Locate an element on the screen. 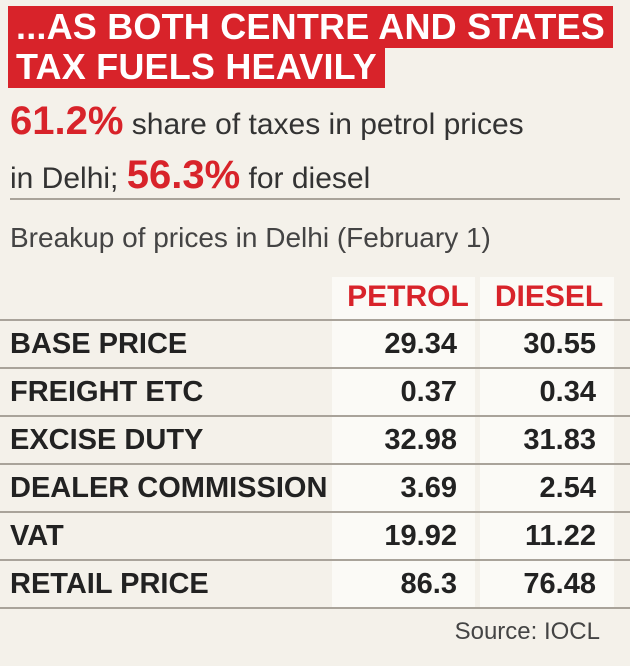  row-label: DEALER COMMISSION is located at coordinates (169, 488).